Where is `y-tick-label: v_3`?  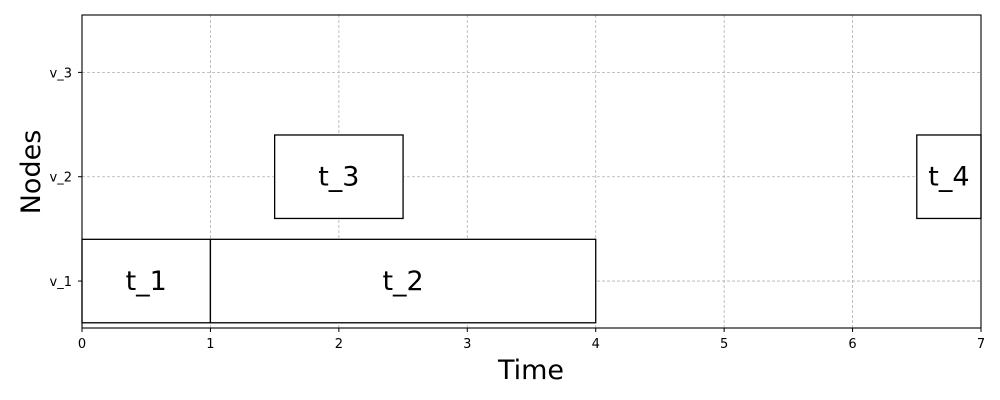 y-tick-label: v_3 is located at coordinates (61, 73).